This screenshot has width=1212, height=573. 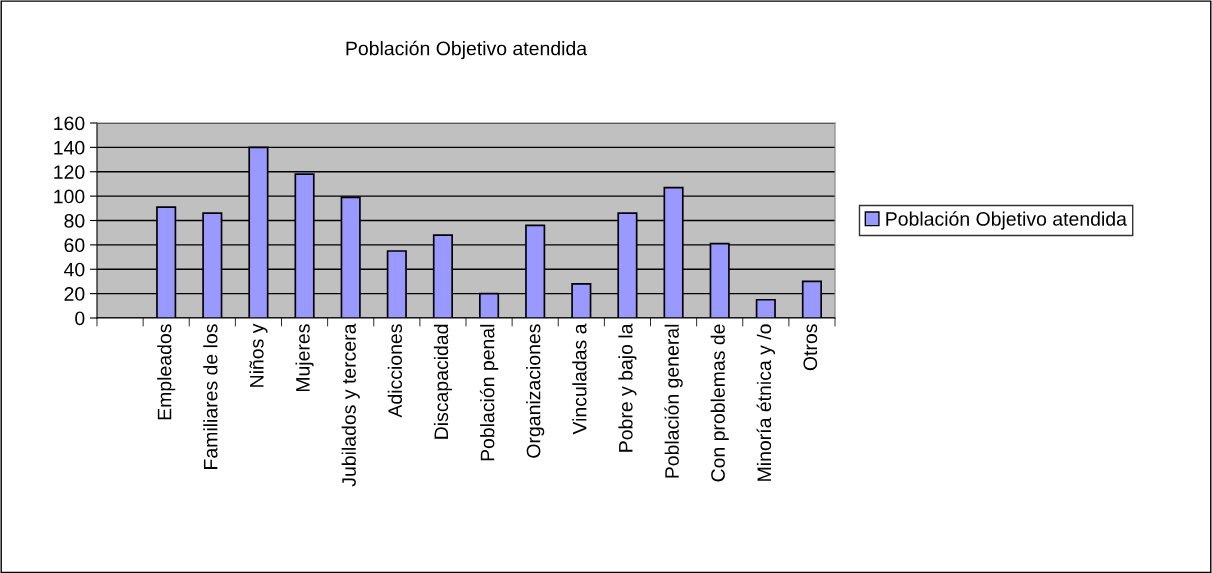 I want to click on x-tick-label: Empleados, so click(x=166, y=372).